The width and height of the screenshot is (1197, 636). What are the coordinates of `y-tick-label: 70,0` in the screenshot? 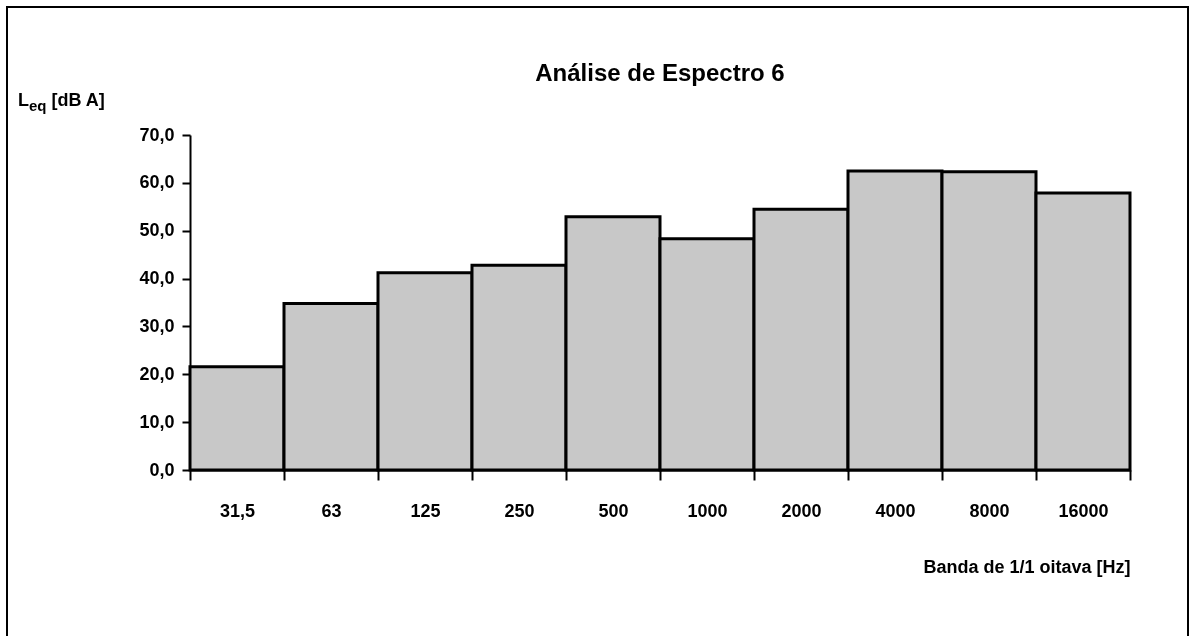 It's located at (157, 134).